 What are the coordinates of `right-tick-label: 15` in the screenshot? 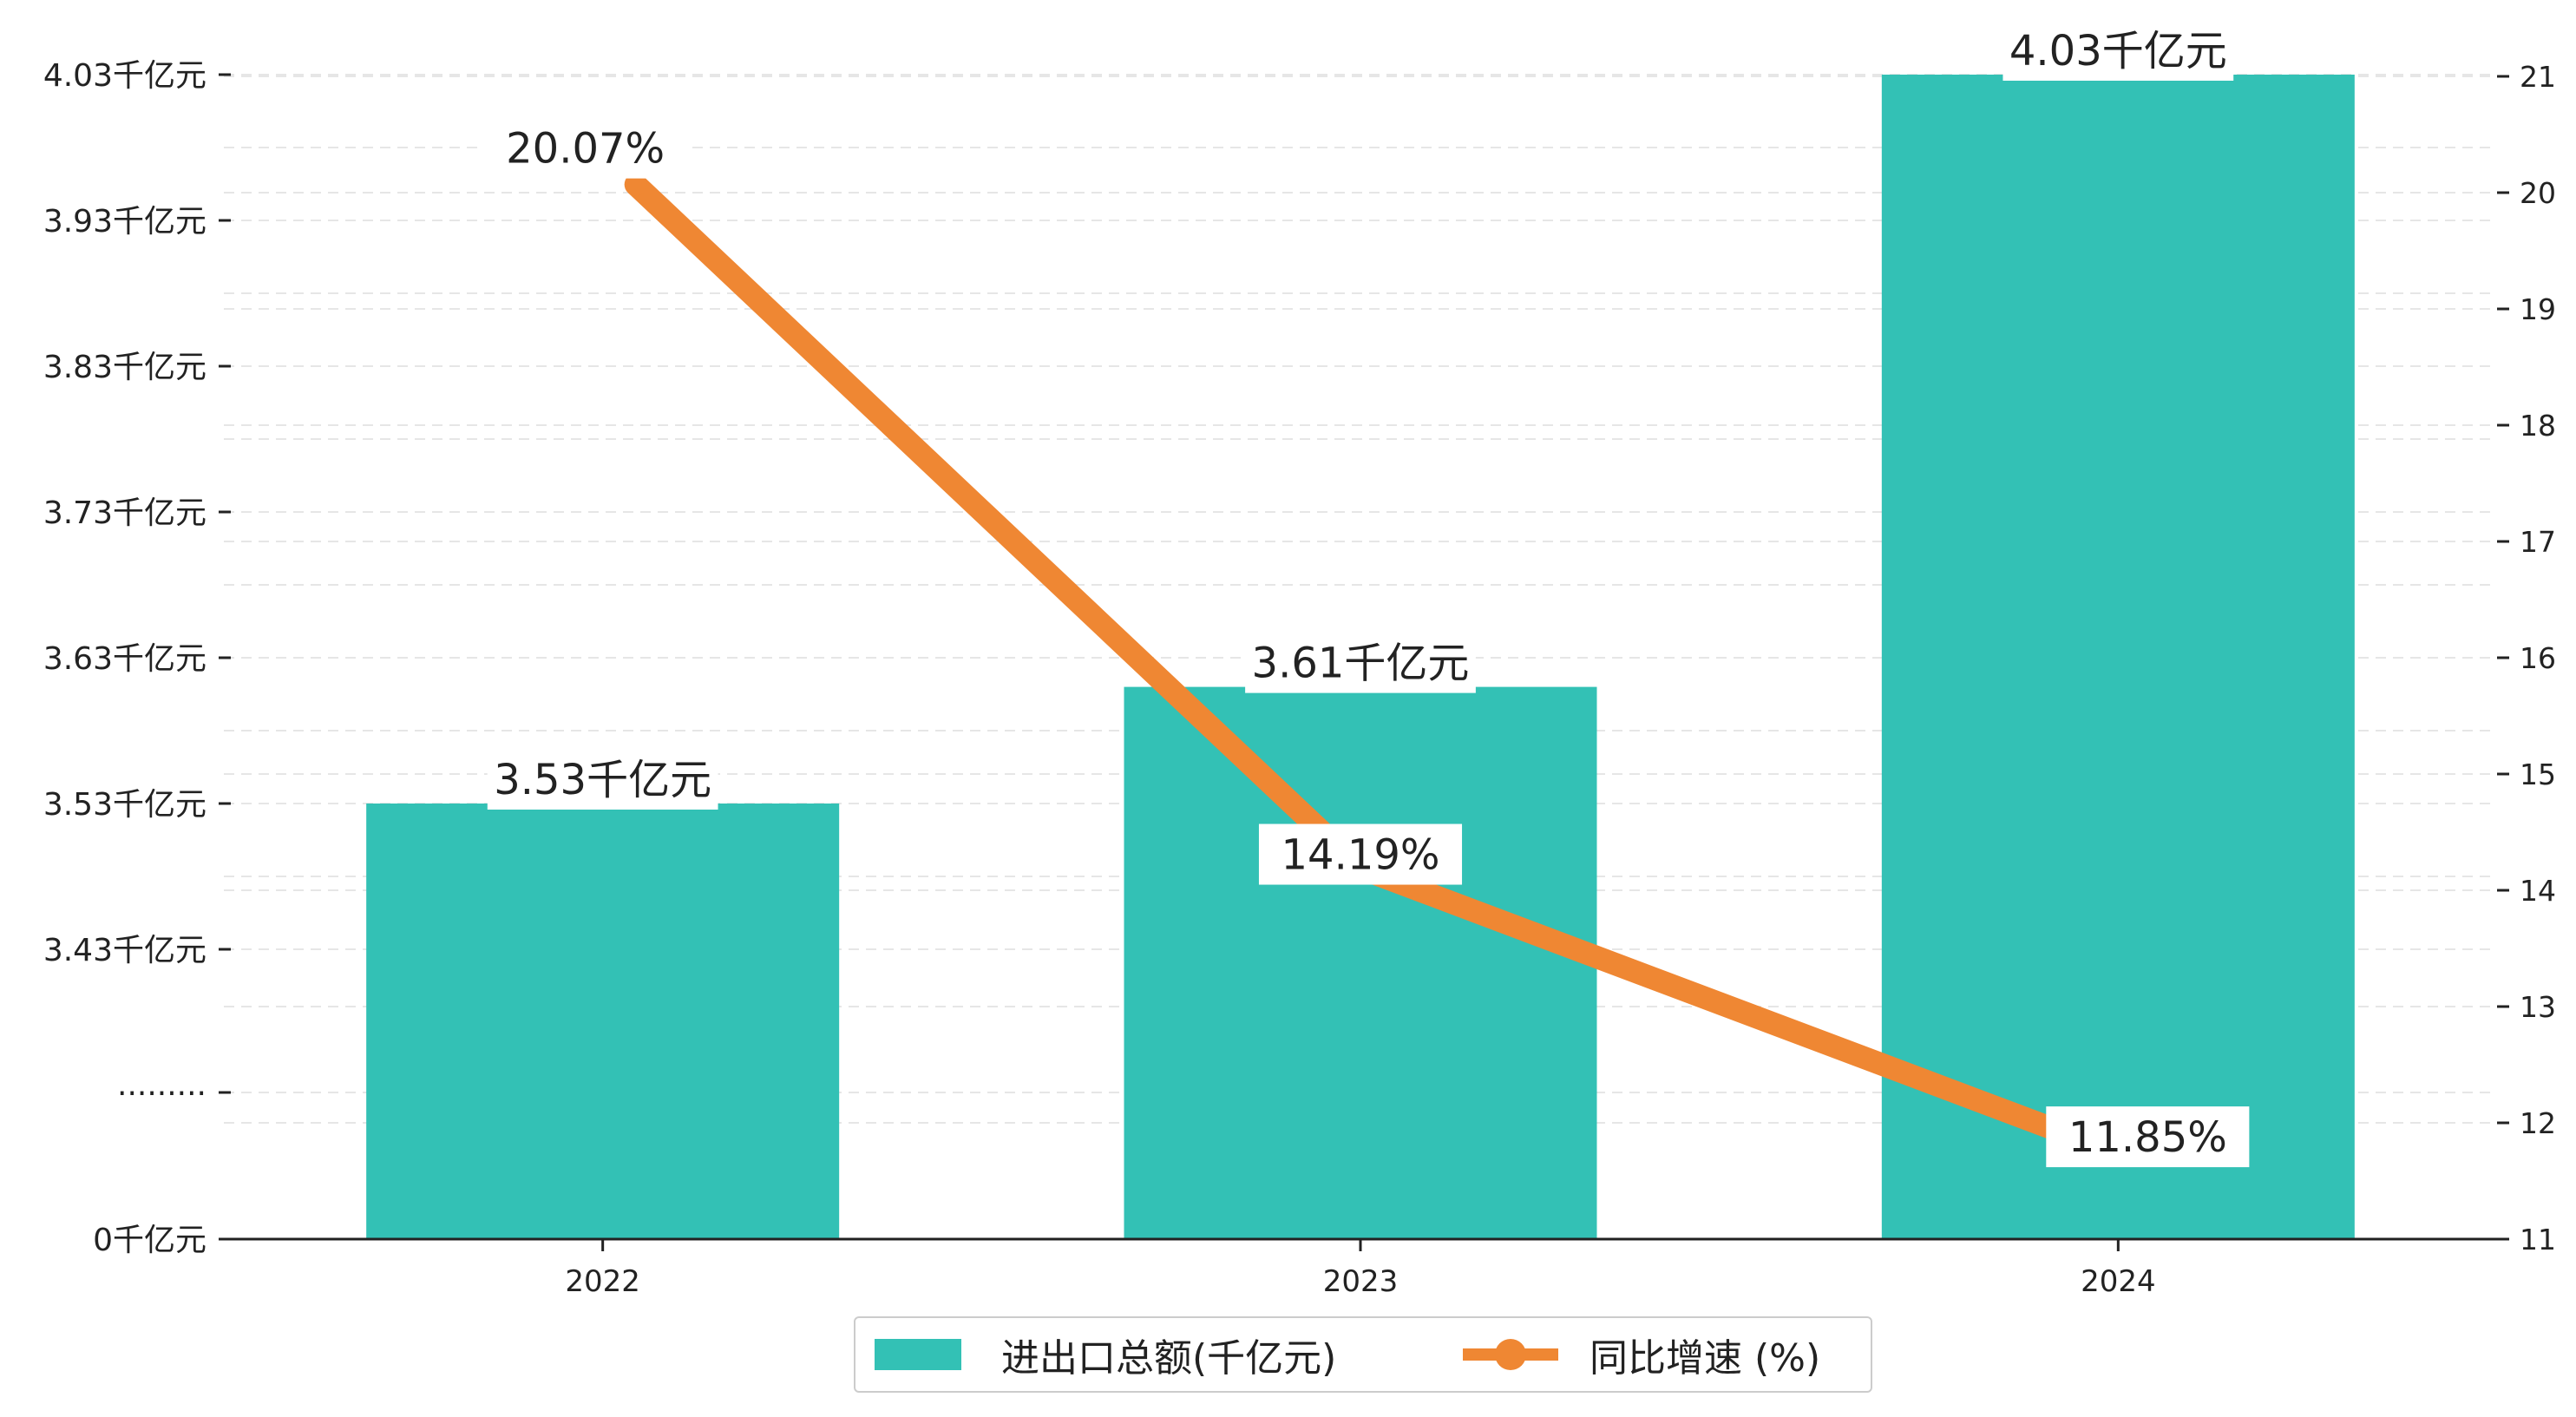 It's located at (2538, 775).